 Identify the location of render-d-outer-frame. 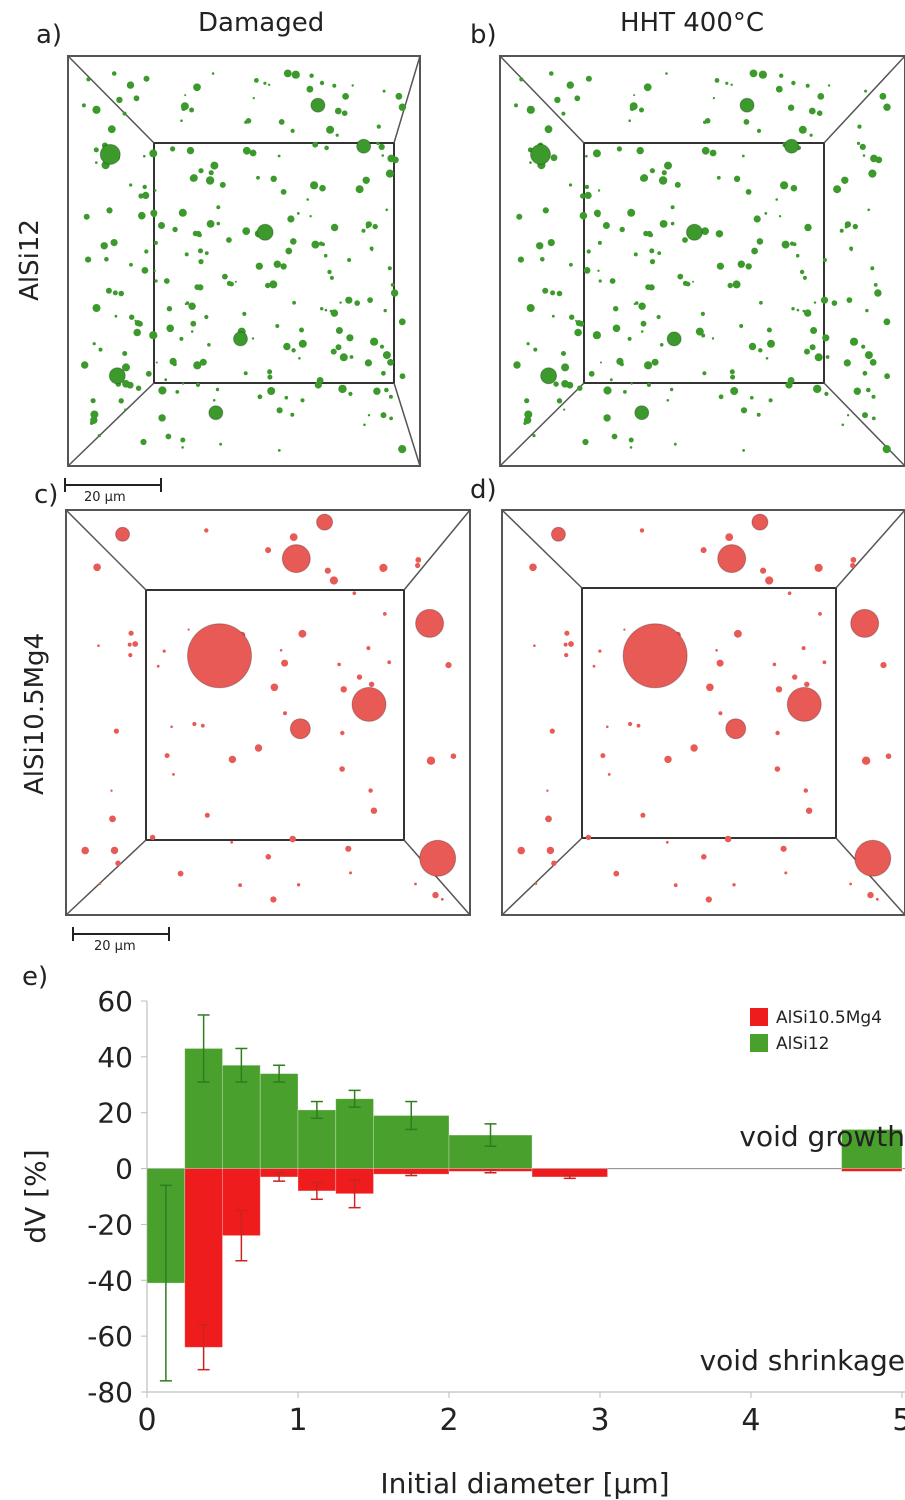
(703, 712).